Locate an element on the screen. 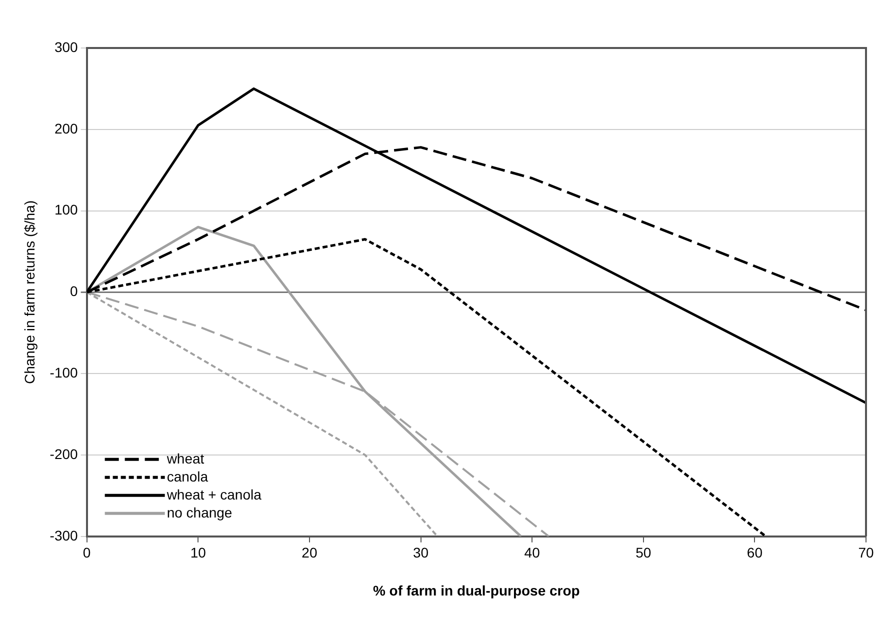 This screenshot has height=644, width=896. x-axis-title: % of farm in dual-purpose crop is located at coordinates (476, 590).